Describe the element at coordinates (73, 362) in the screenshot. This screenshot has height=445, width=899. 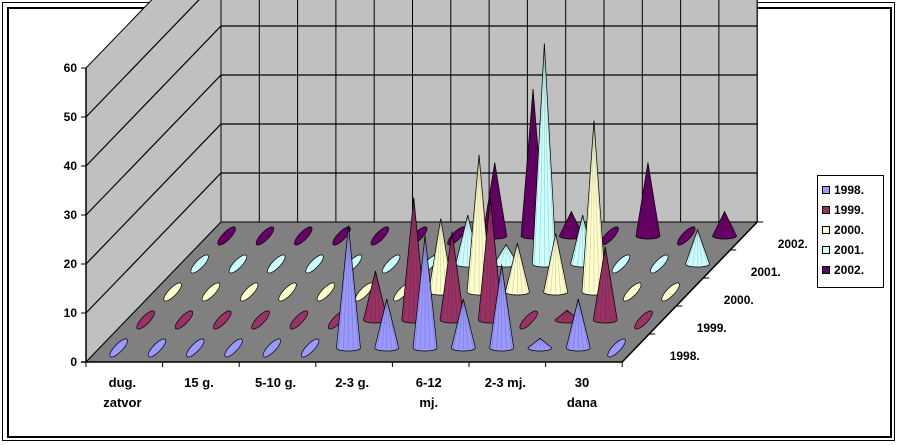
I see `y-tick-label: 0` at that location.